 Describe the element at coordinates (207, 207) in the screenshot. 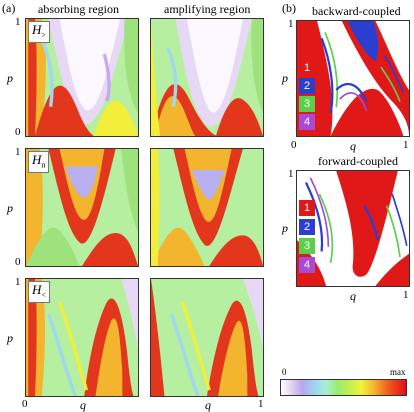

I see `phase-space-panel-h-n-amplifying` at that location.